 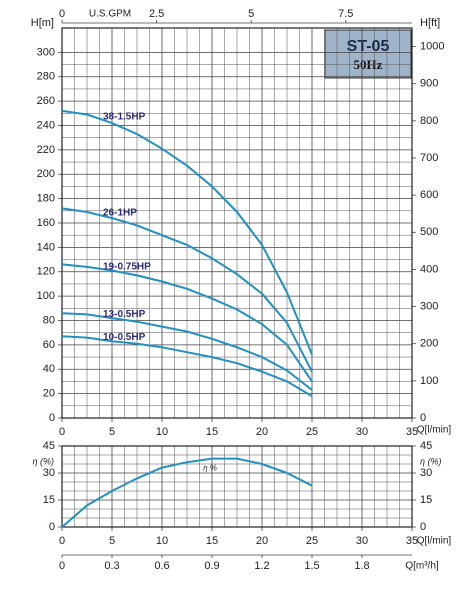 I want to click on x2-tick-label: 5, so click(x=251, y=14).